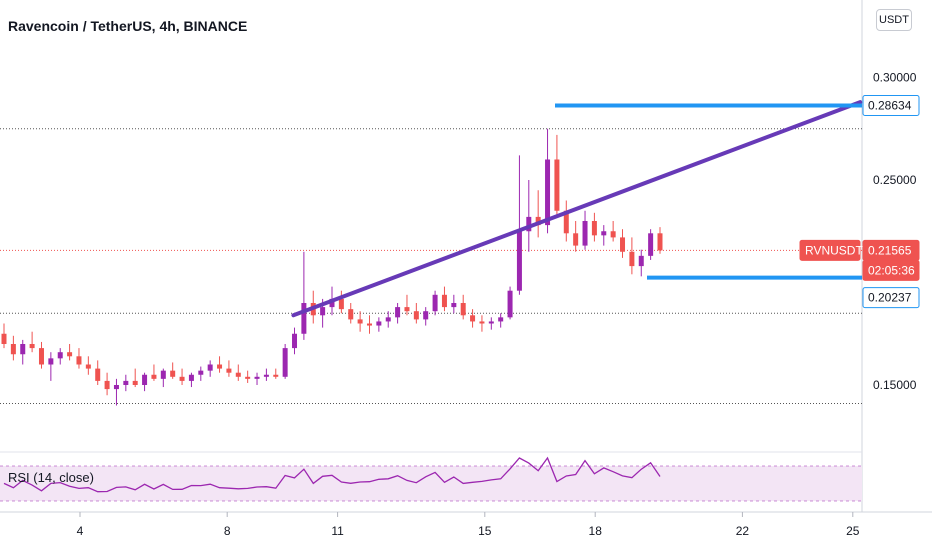 This screenshot has width=932, height=550. What do you see at coordinates (853, 531) in the screenshot?
I see `time-tick-label: 25` at bounding box center [853, 531].